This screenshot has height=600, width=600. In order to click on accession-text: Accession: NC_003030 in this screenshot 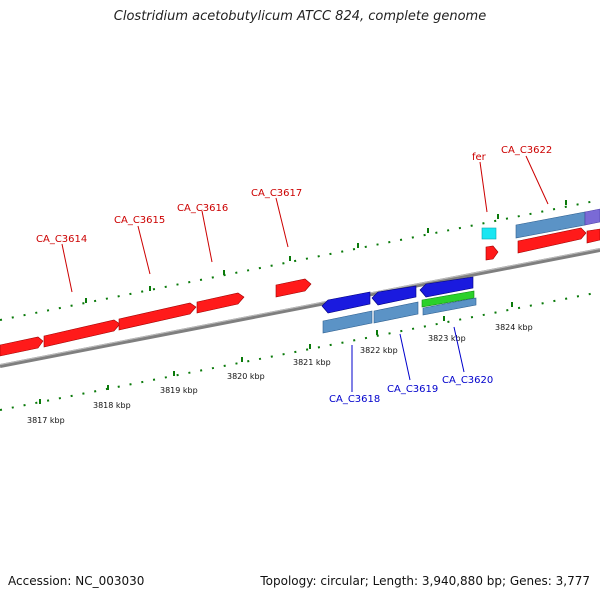, I will do `click(76, 581)`.